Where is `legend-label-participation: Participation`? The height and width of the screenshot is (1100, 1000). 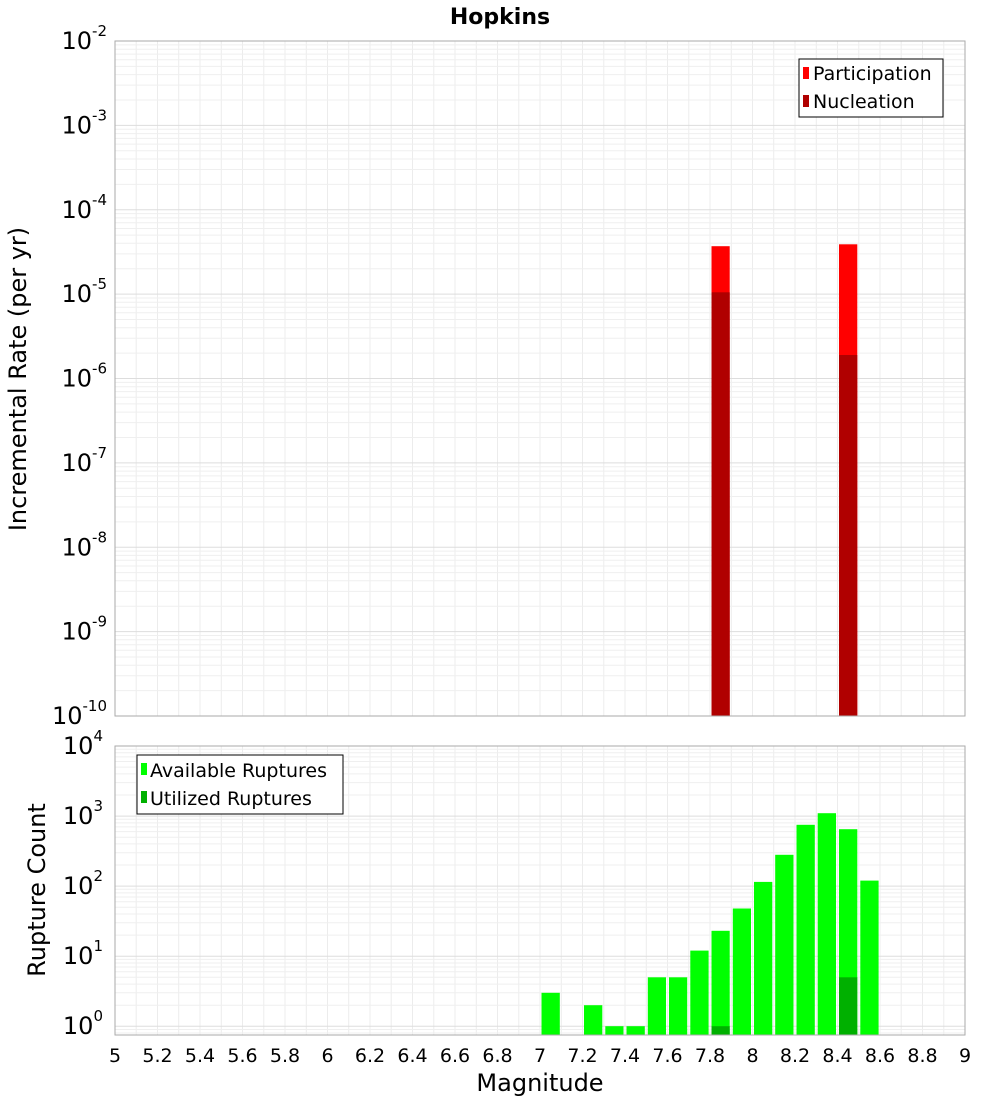
legend-label-participation: Participation is located at coordinates (872, 74).